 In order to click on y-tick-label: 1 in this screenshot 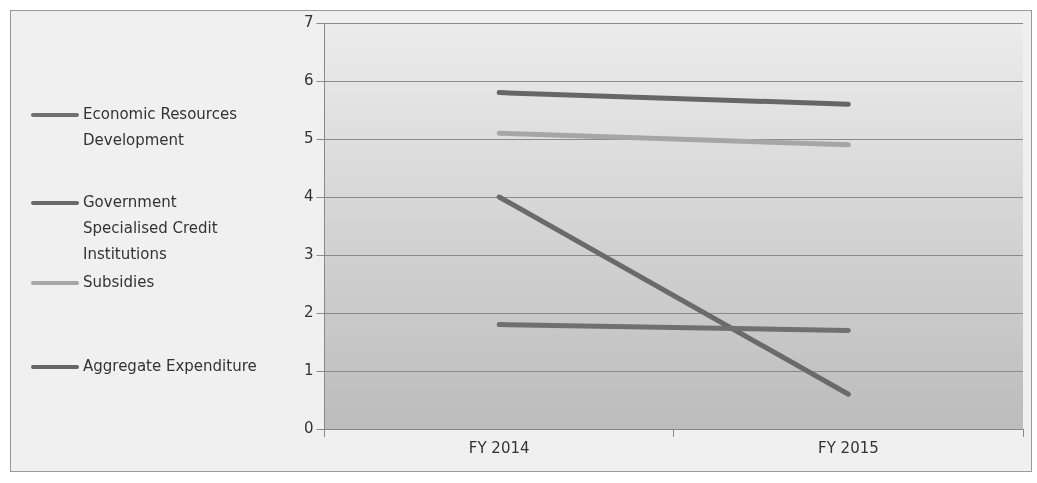, I will do `click(309, 369)`.